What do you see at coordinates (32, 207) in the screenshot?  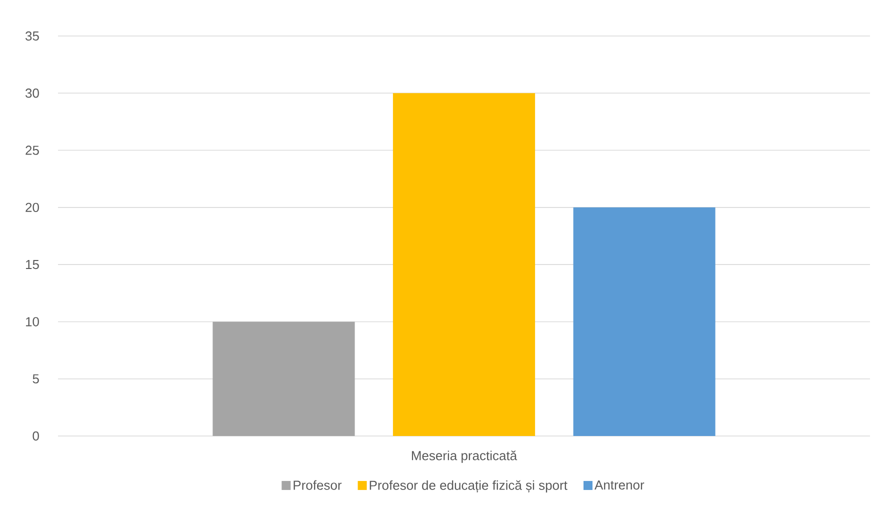 I see `y-tick-label: 20` at bounding box center [32, 207].